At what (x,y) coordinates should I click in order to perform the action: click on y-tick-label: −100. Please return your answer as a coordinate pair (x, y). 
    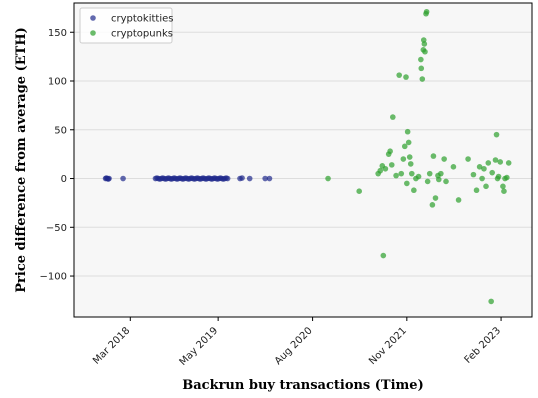
    Looking at the image, I should click on (53, 277).